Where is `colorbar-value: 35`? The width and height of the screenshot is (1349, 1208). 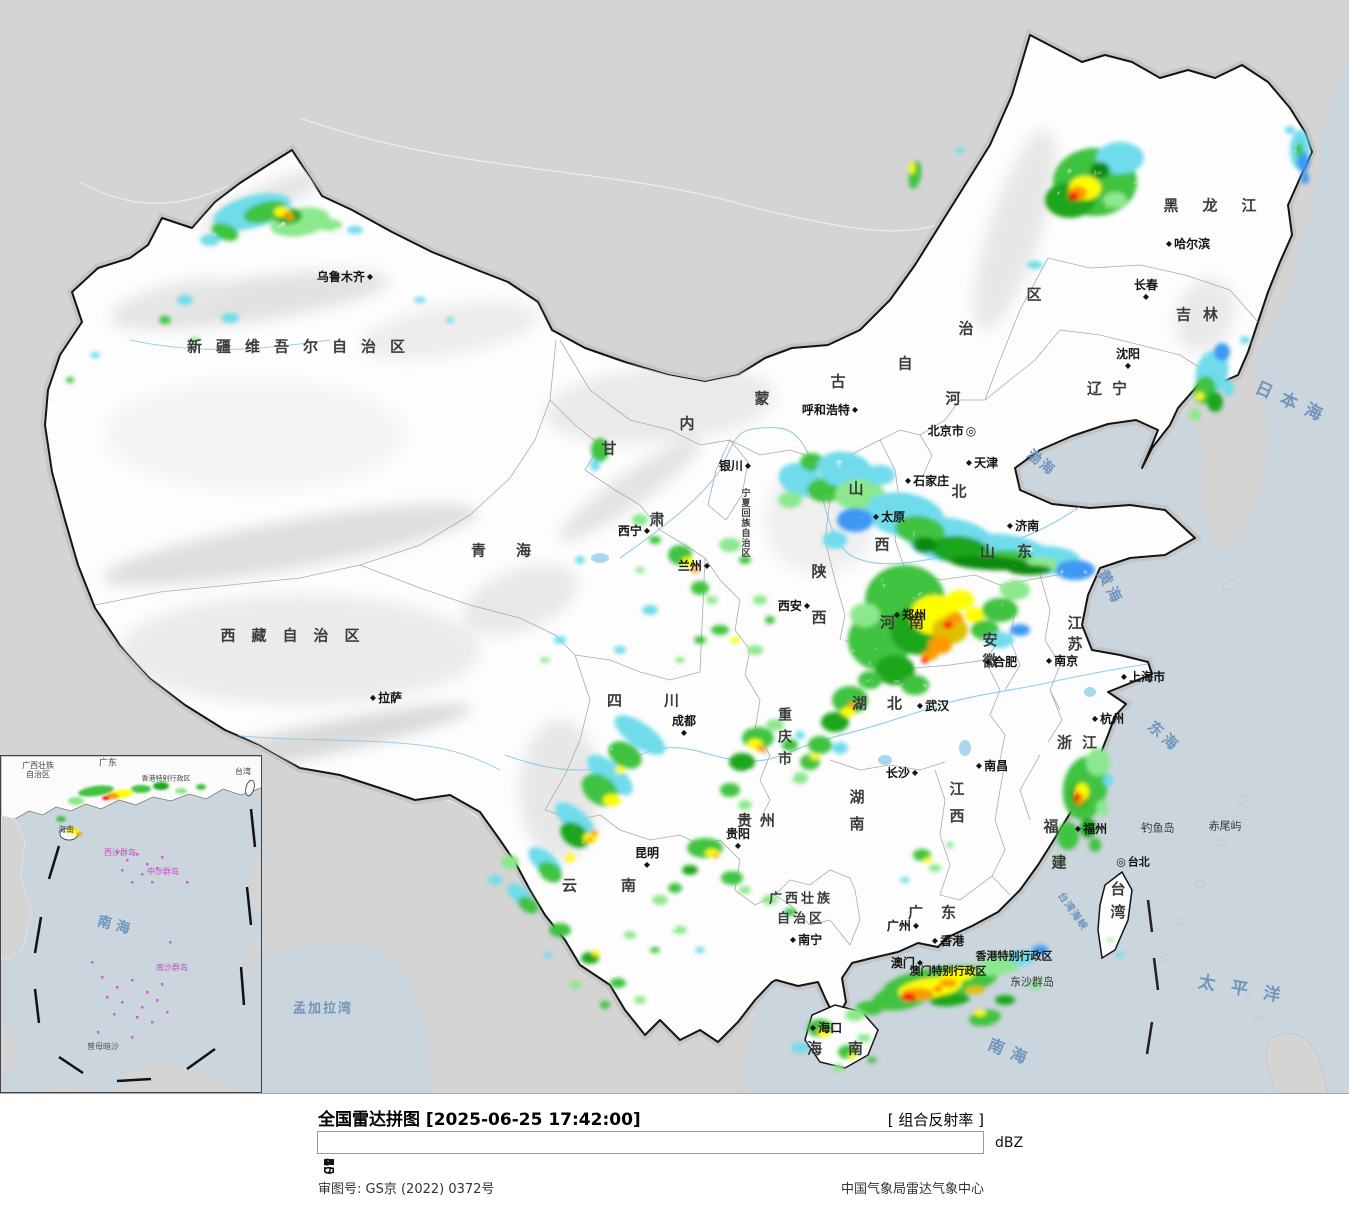
colorbar-value: 35 is located at coordinates (327, 1166).